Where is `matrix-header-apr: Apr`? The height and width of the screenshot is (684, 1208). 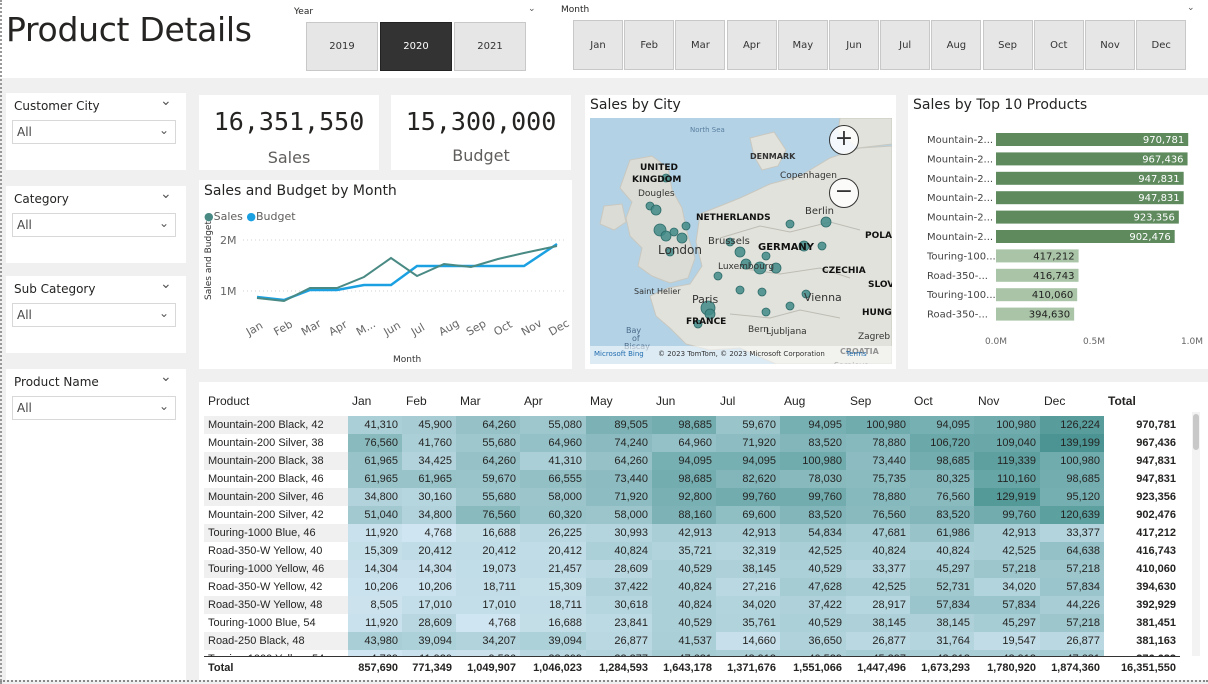
matrix-header-apr: Apr is located at coordinates (533, 401).